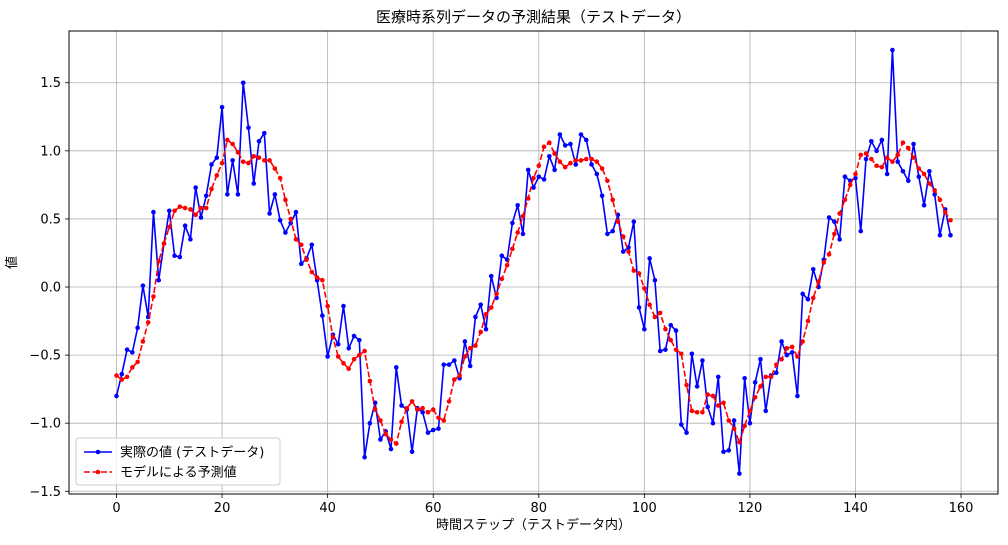  Describe the element at coordinates (192, 453) in the screenshot. I see `legend-label: 実際の値 (テストデータ)` at that location.